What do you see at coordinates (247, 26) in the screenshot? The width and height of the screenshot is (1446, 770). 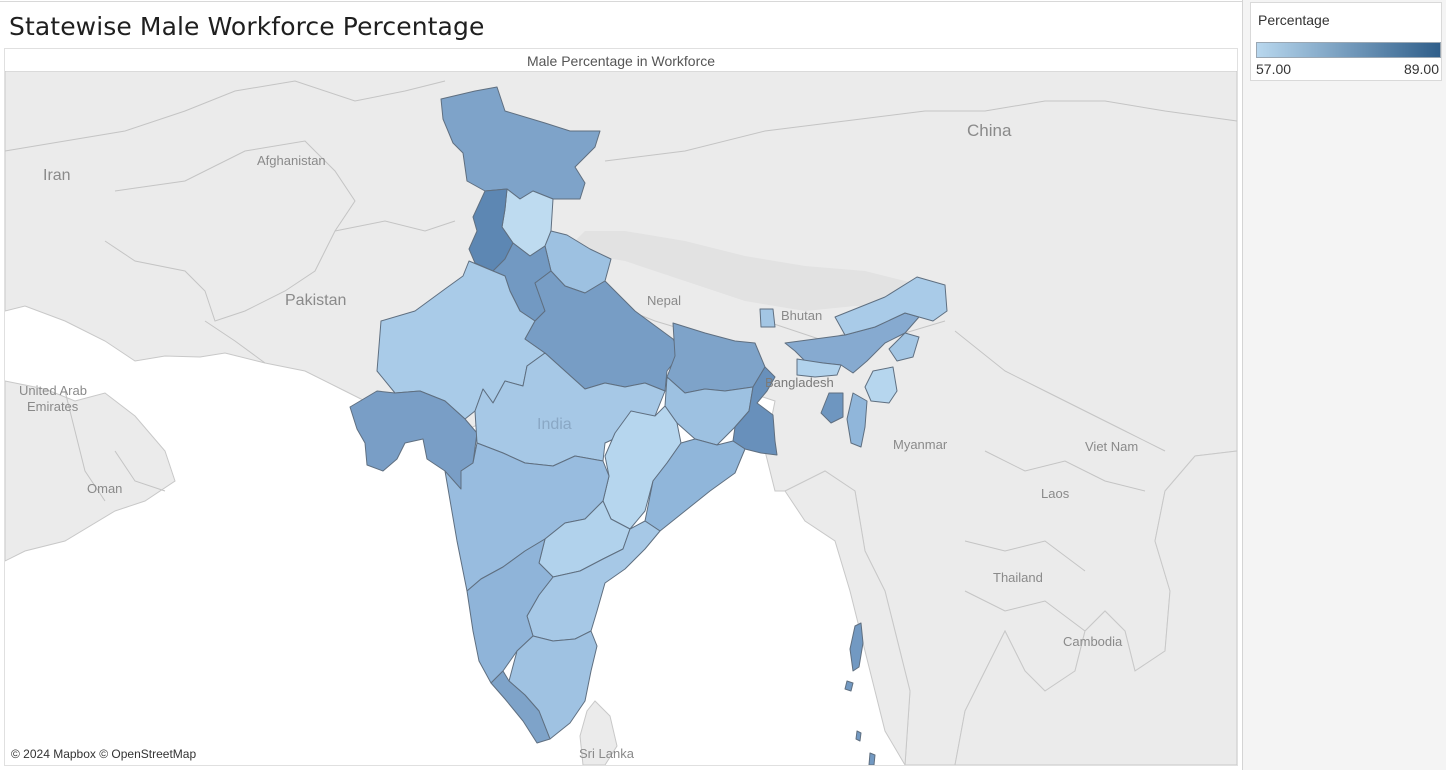 I see `dashboard-title: Statewise Male Workforce Percentage` at bounding box center [247, 26].